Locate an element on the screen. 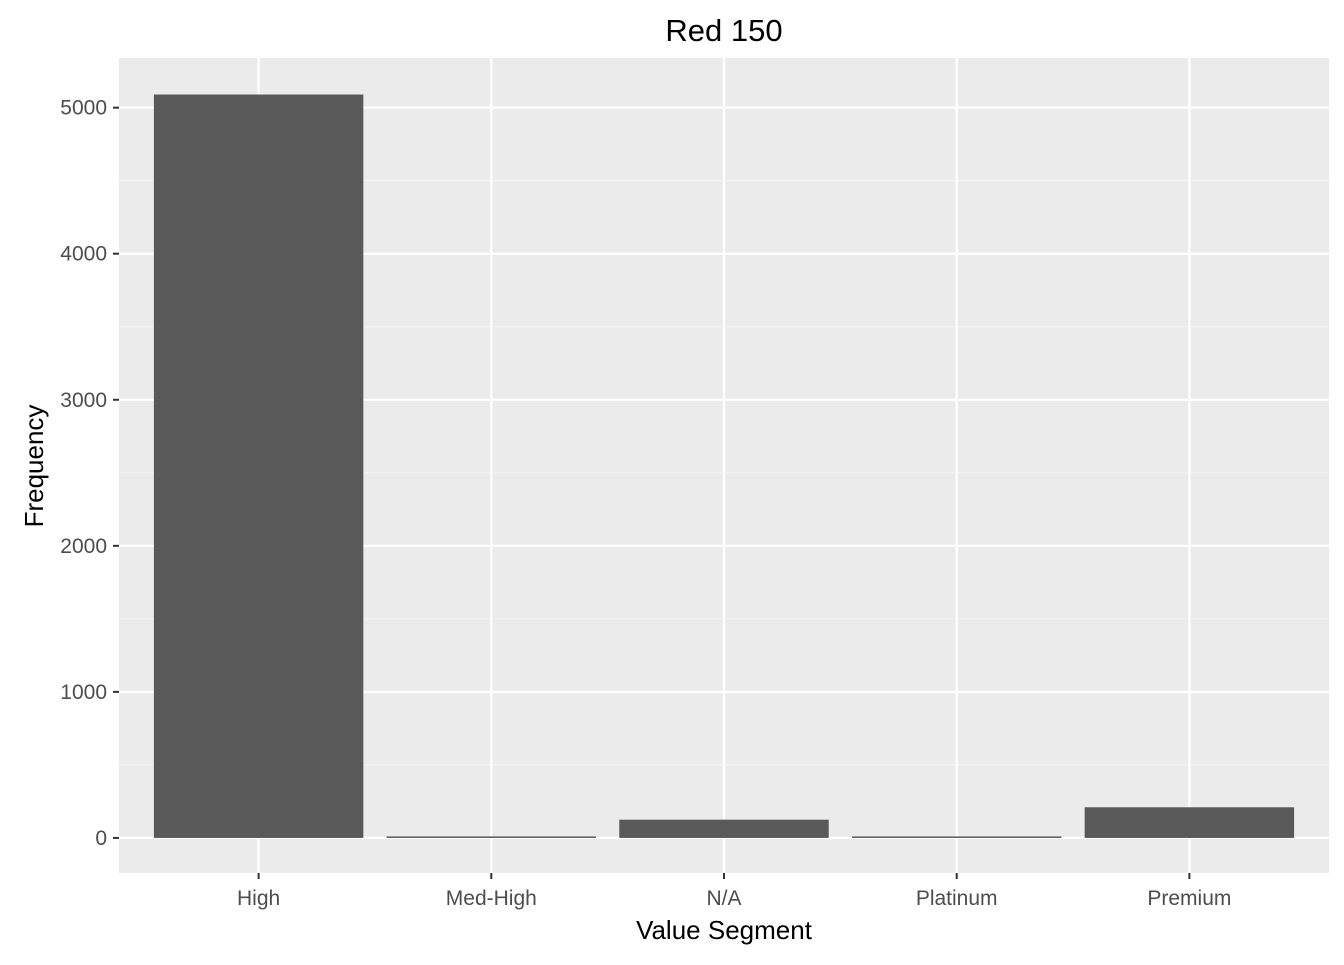  x-tick-label: Premium is located at coordinates (1189, 898).